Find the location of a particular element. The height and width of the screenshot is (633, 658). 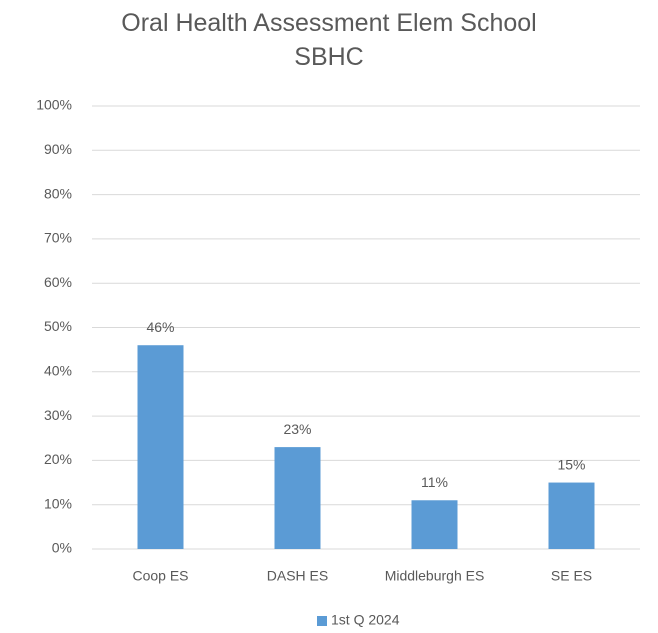

y-tick-label: 50% is located at coordinates (58, 326).